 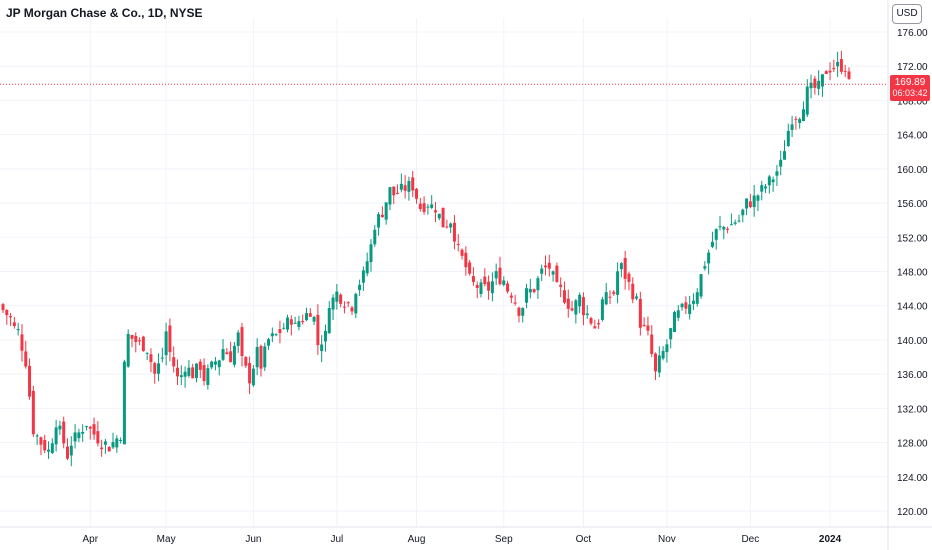 I want to click on y-tick-label: 120.00, so click(x=912, y=512).